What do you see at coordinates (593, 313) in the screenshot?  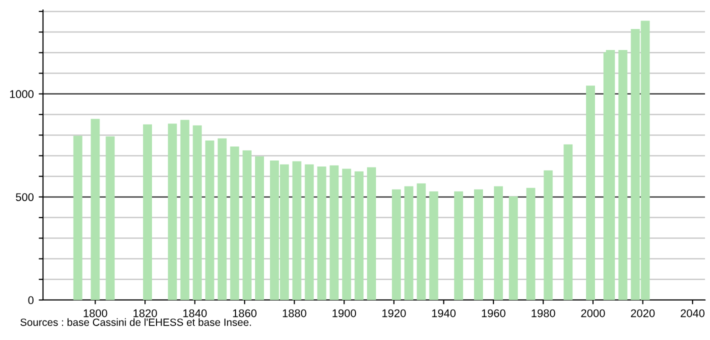 I see `x-tick-label: 2000` at bounding box center [593, 313].